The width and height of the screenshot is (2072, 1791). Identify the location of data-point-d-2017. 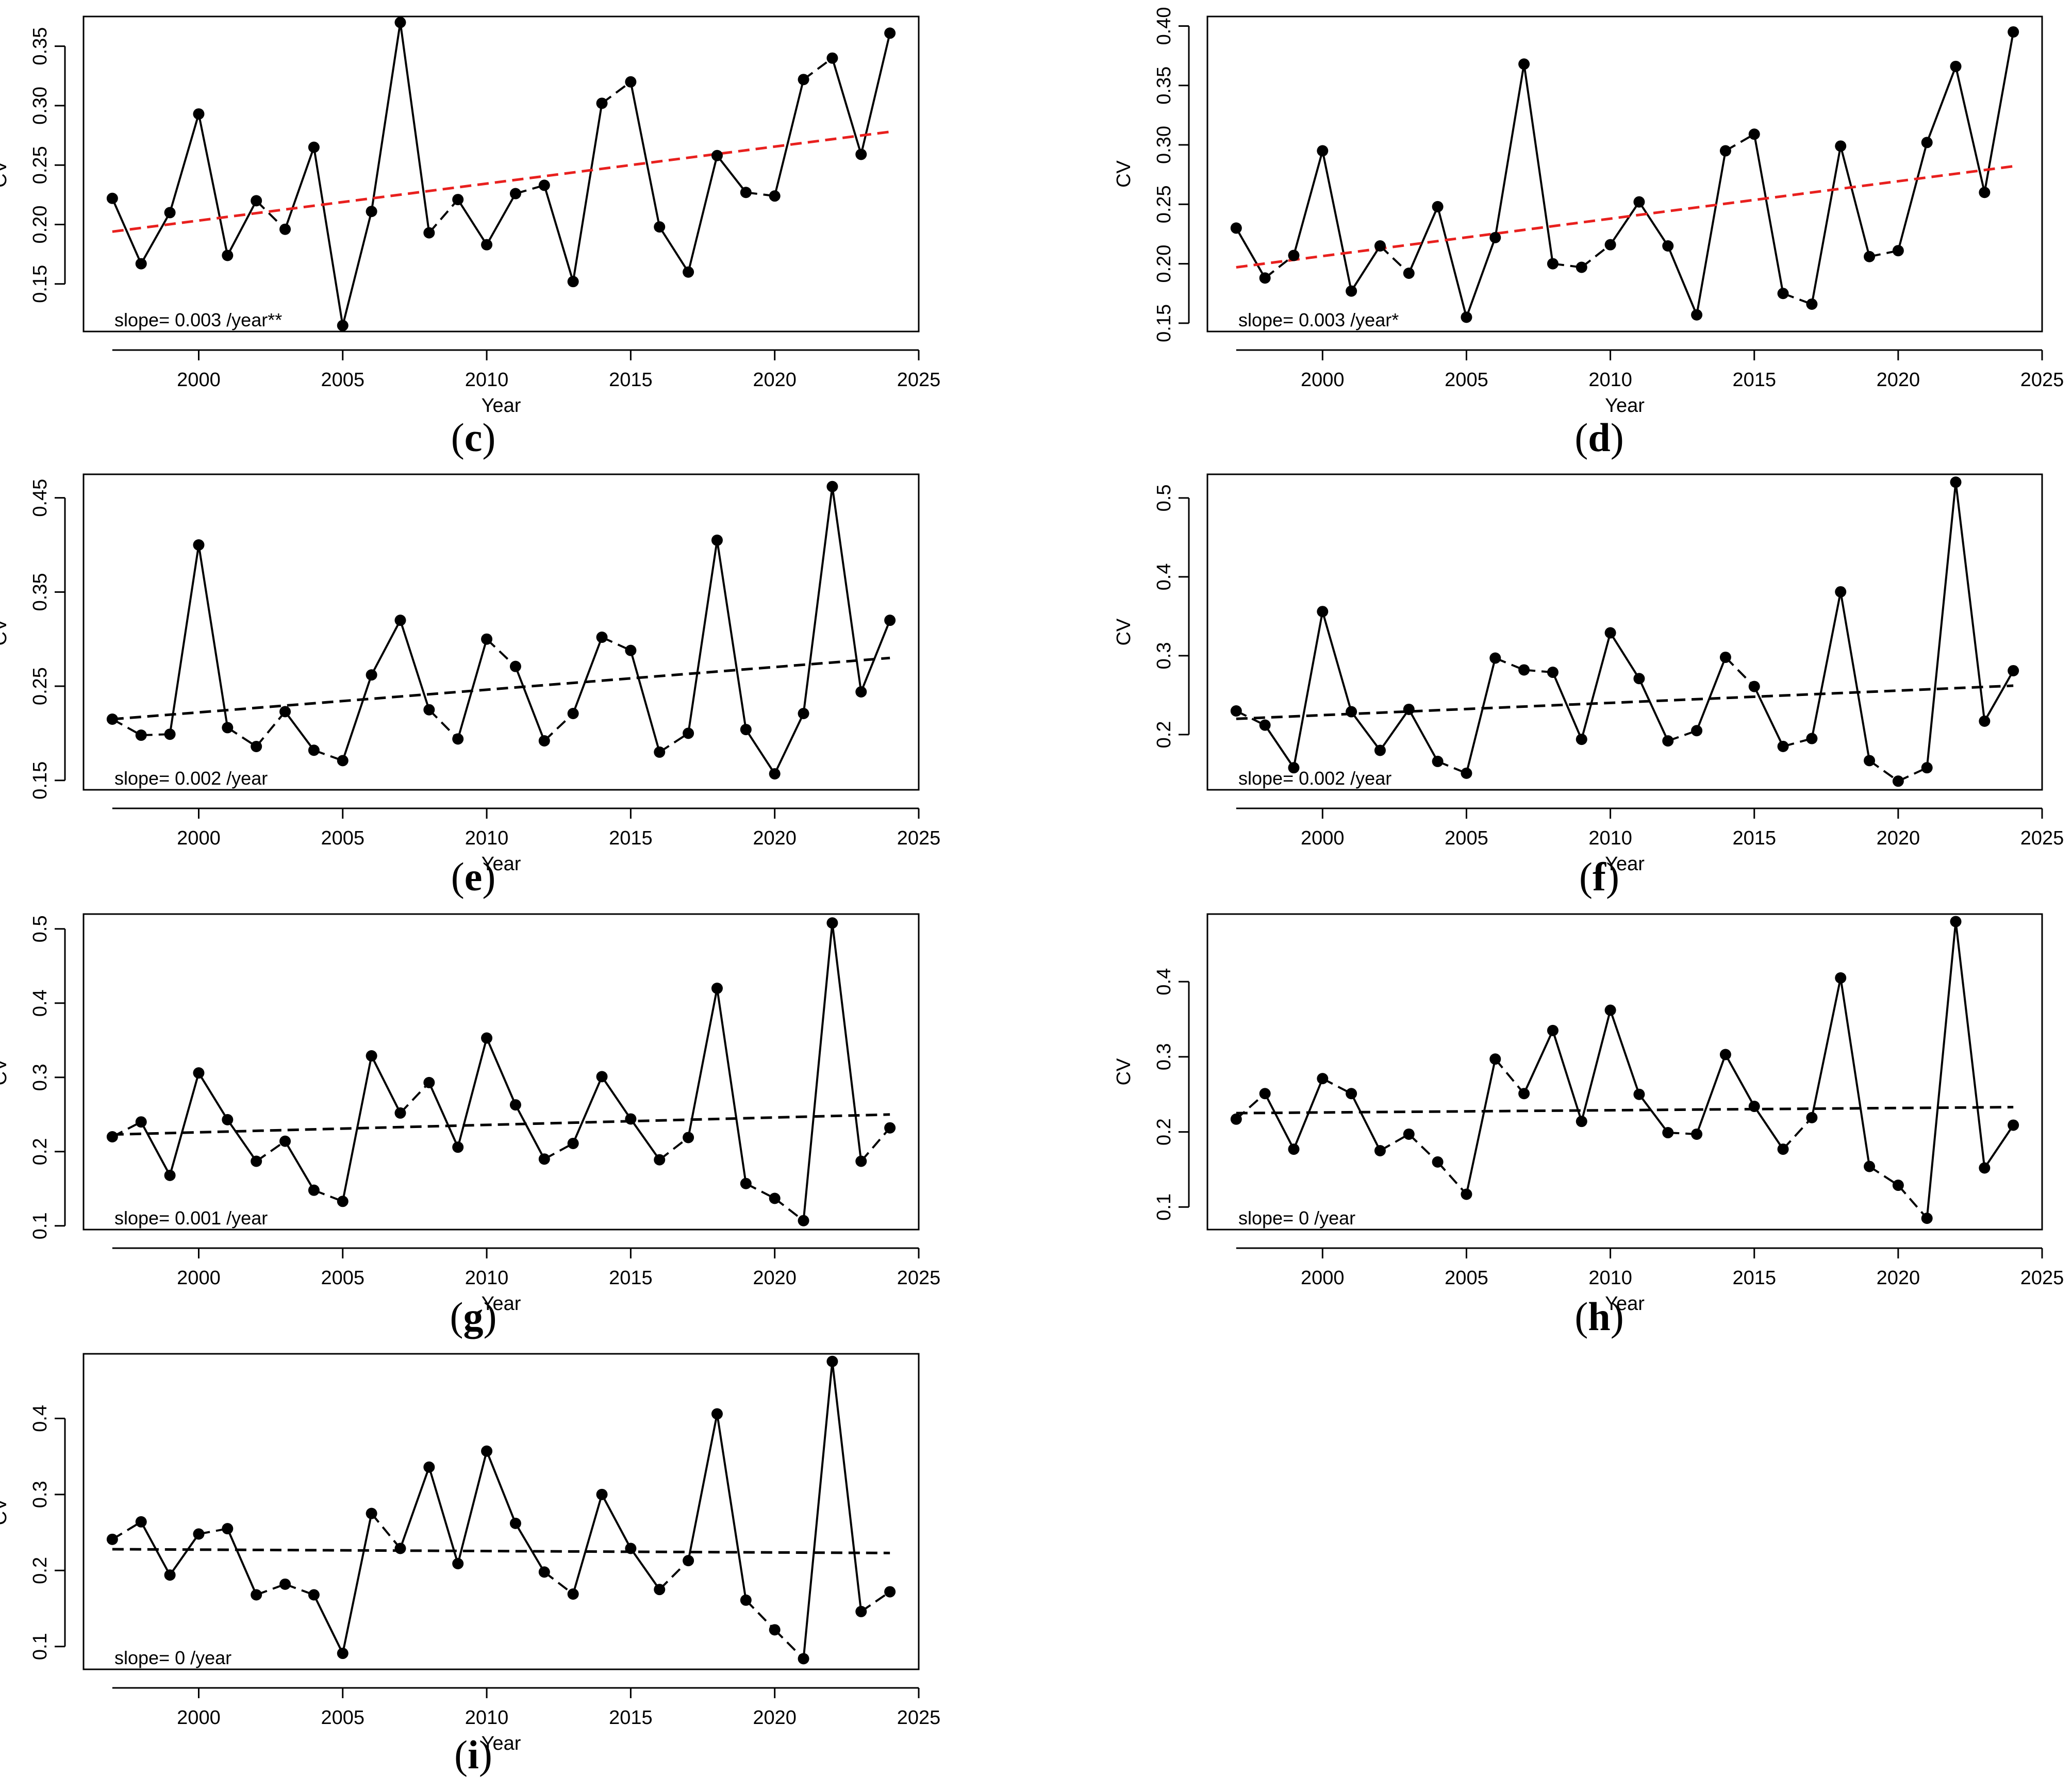
(1812, 304).